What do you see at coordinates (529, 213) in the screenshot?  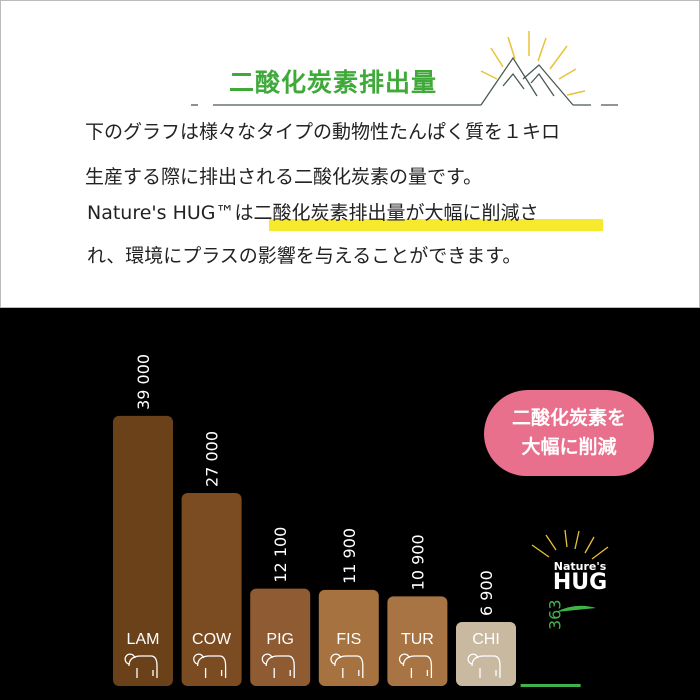 I see `text-end: さ` at bounding box center [529, 213].